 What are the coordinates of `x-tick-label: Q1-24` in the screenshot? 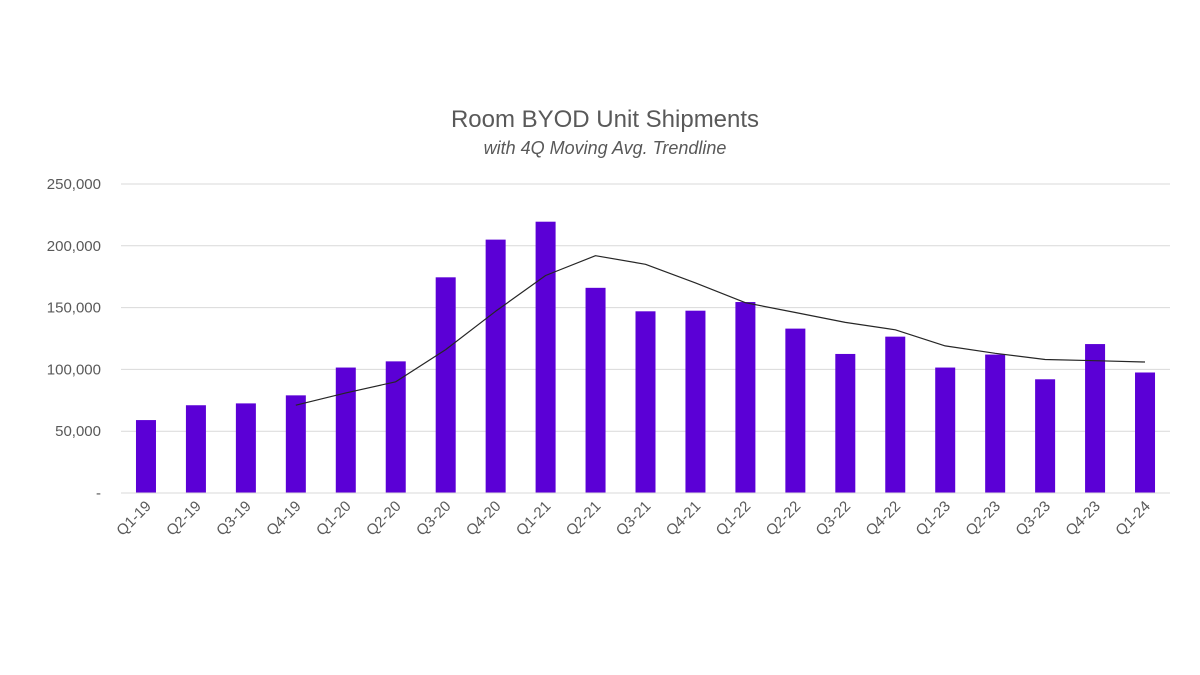 It's located at (1133, 519).